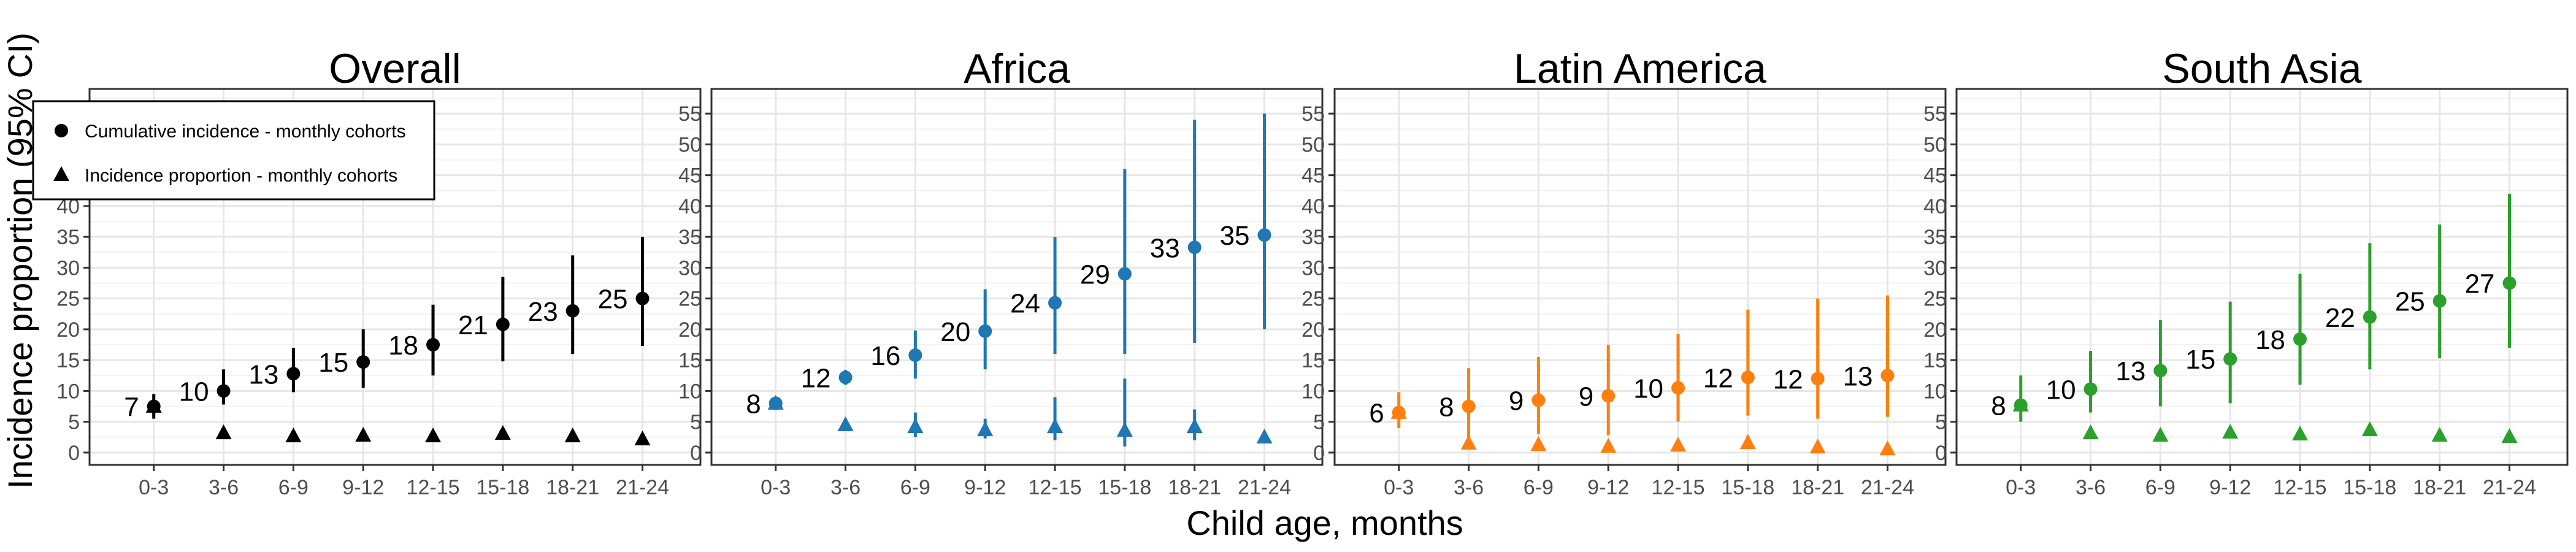  I want to click on data-label: 27, so click(2480, 284).